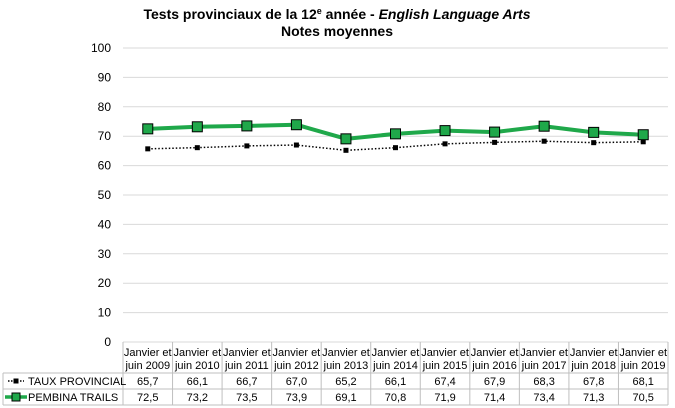  What do you see at coordinates (105, 224) in the screenshot?
I see `y-tick-label: 40` at bounding box center [105, 224].